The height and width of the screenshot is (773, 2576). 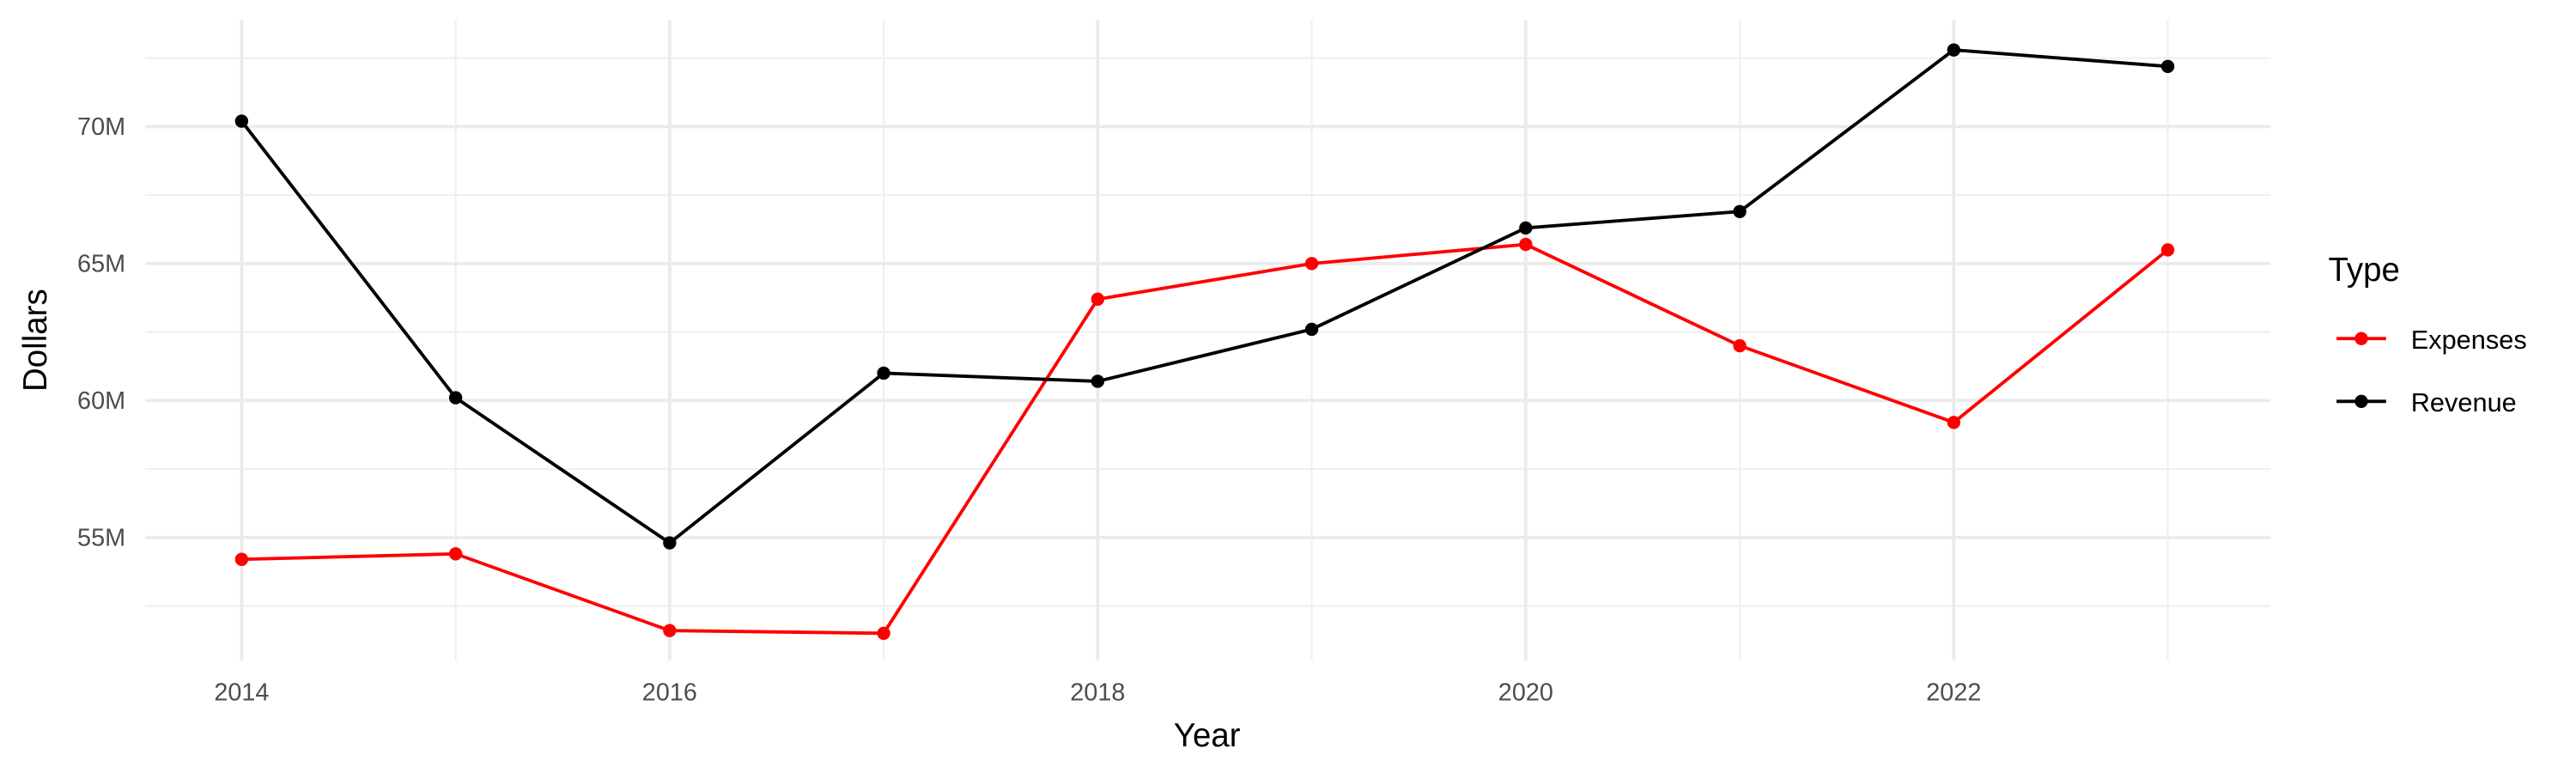 I want to click on x-tick-label: 2020, so click(x=1525, y=692).